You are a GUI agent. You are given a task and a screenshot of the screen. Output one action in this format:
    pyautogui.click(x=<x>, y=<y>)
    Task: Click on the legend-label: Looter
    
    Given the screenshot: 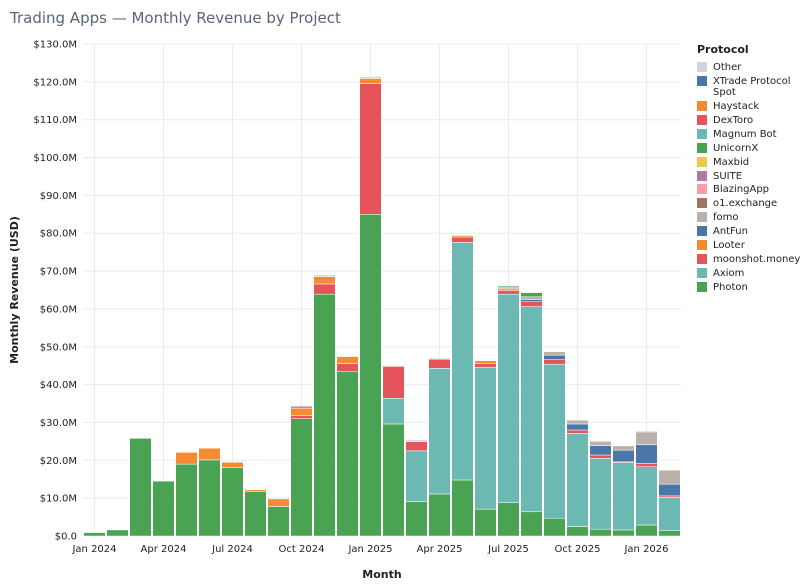 What is the action you would take?
    pyautogui.click(x=729, y=245)
    